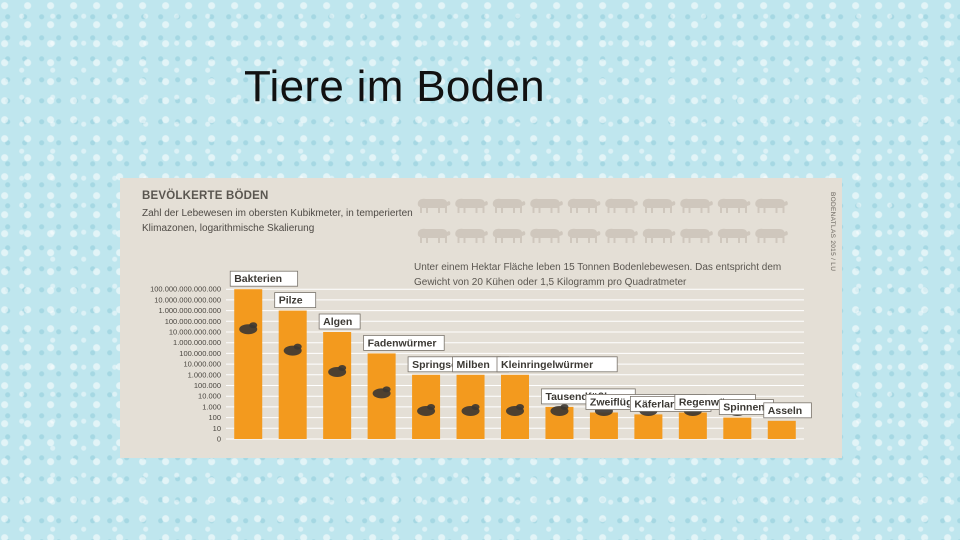 This screenshot has height=540, width=960. What do you see at coordinates (219, 439) in the screenshot?
I see `y-tick-label: 0` at bounding box center [219, 439].